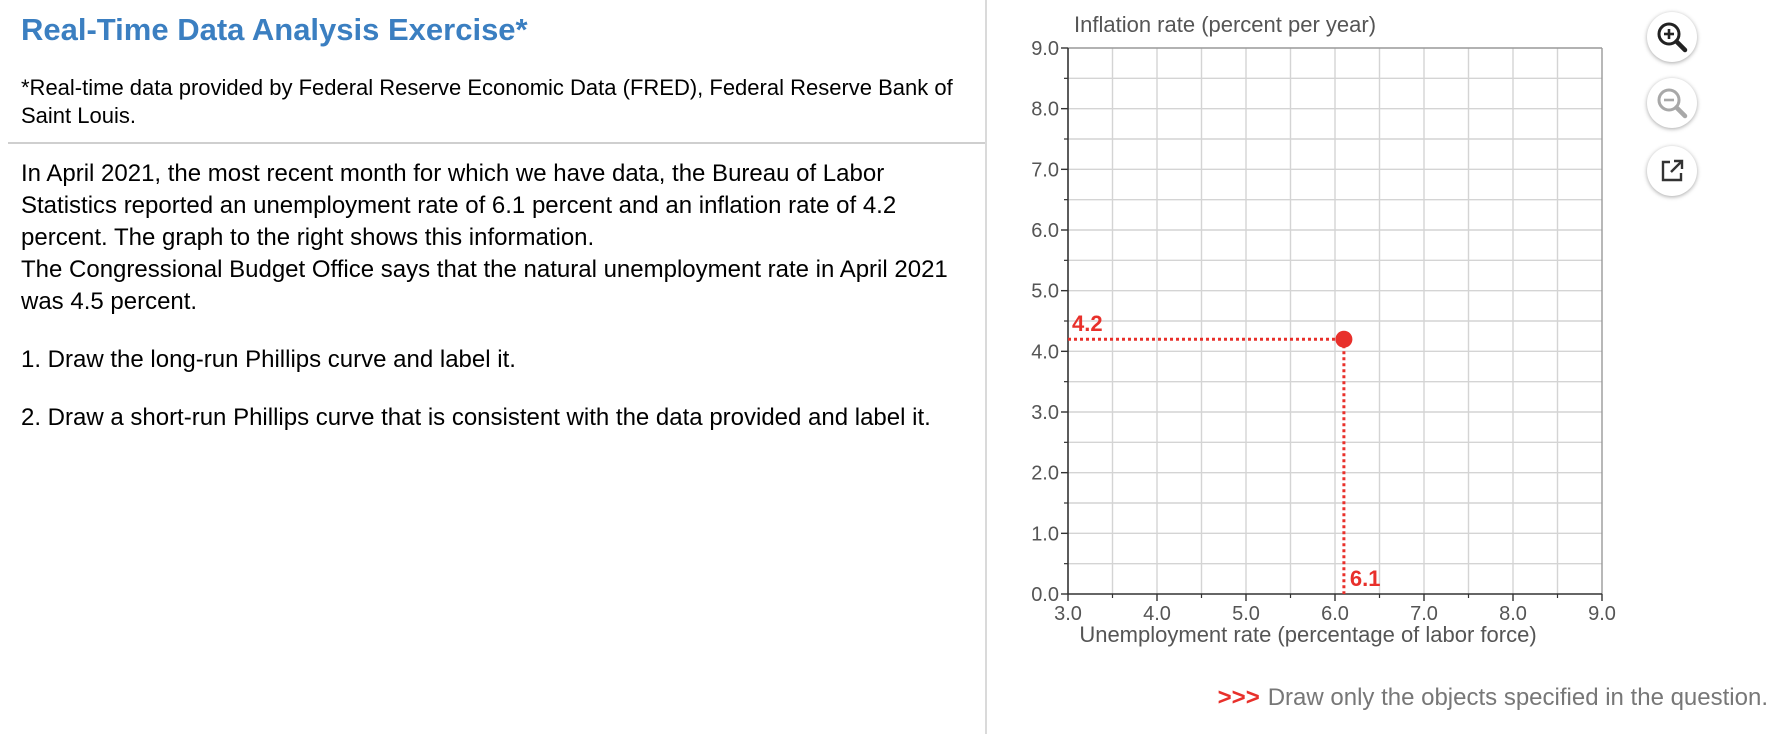 This screenshot has width=1788, height=734. I want to click on zoom-in-icon, so click(1672, 37).